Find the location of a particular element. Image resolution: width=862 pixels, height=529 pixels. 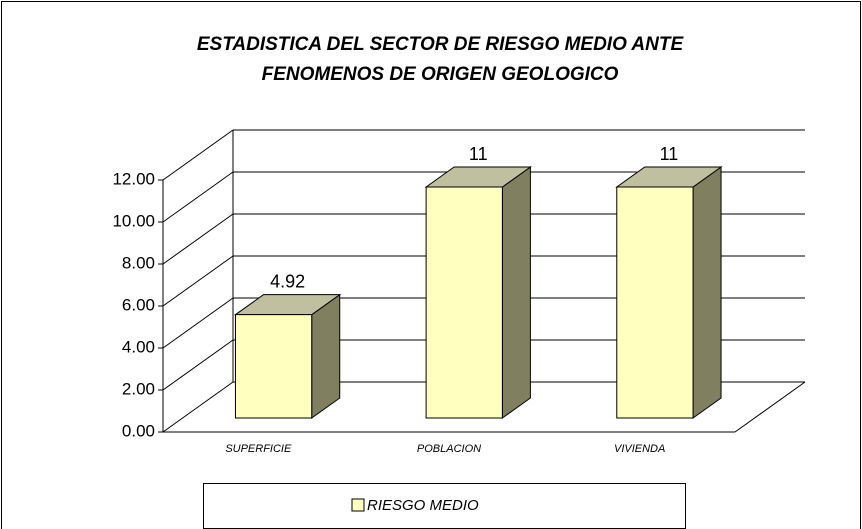

value-label: 4.92 is located at coordinates (287, 281).